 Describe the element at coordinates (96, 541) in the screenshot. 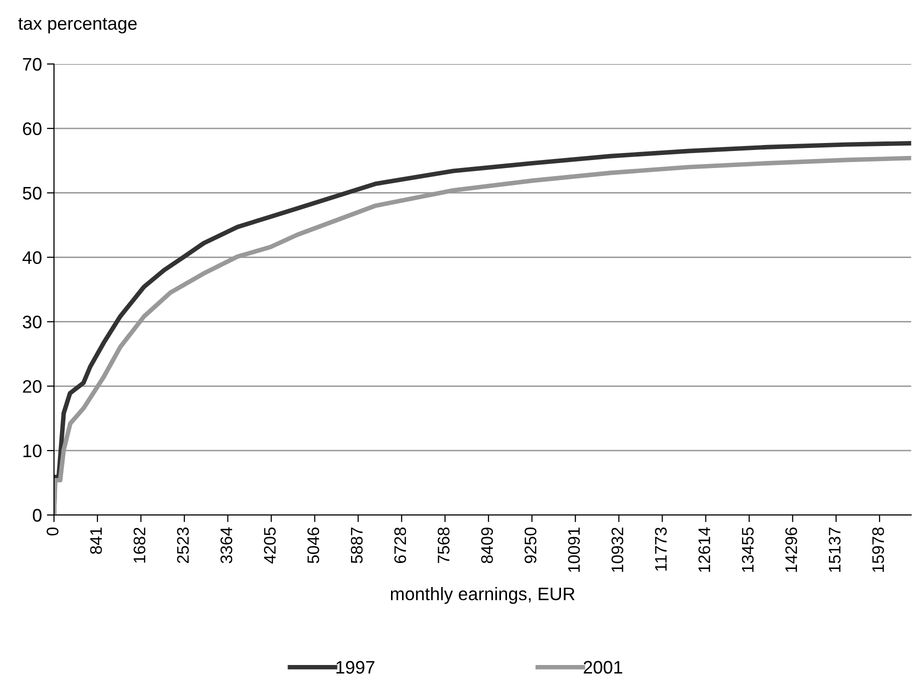

I see `x-tick-label: 841` at that location.